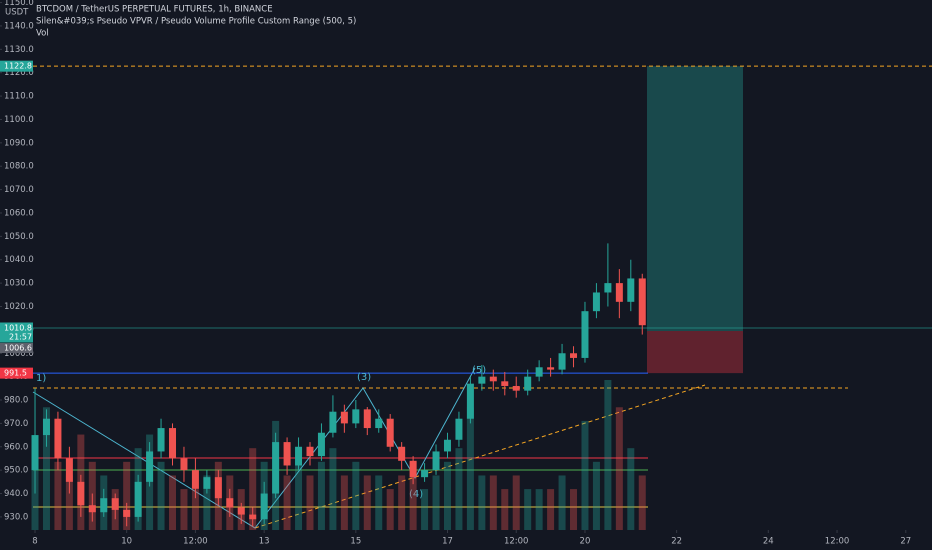 This screenshot has width=932, height=550. What do you see at coordinates (264, 542) in the screenshot?
I see `x-tick-label: 13` at bounding box center [264, 542].